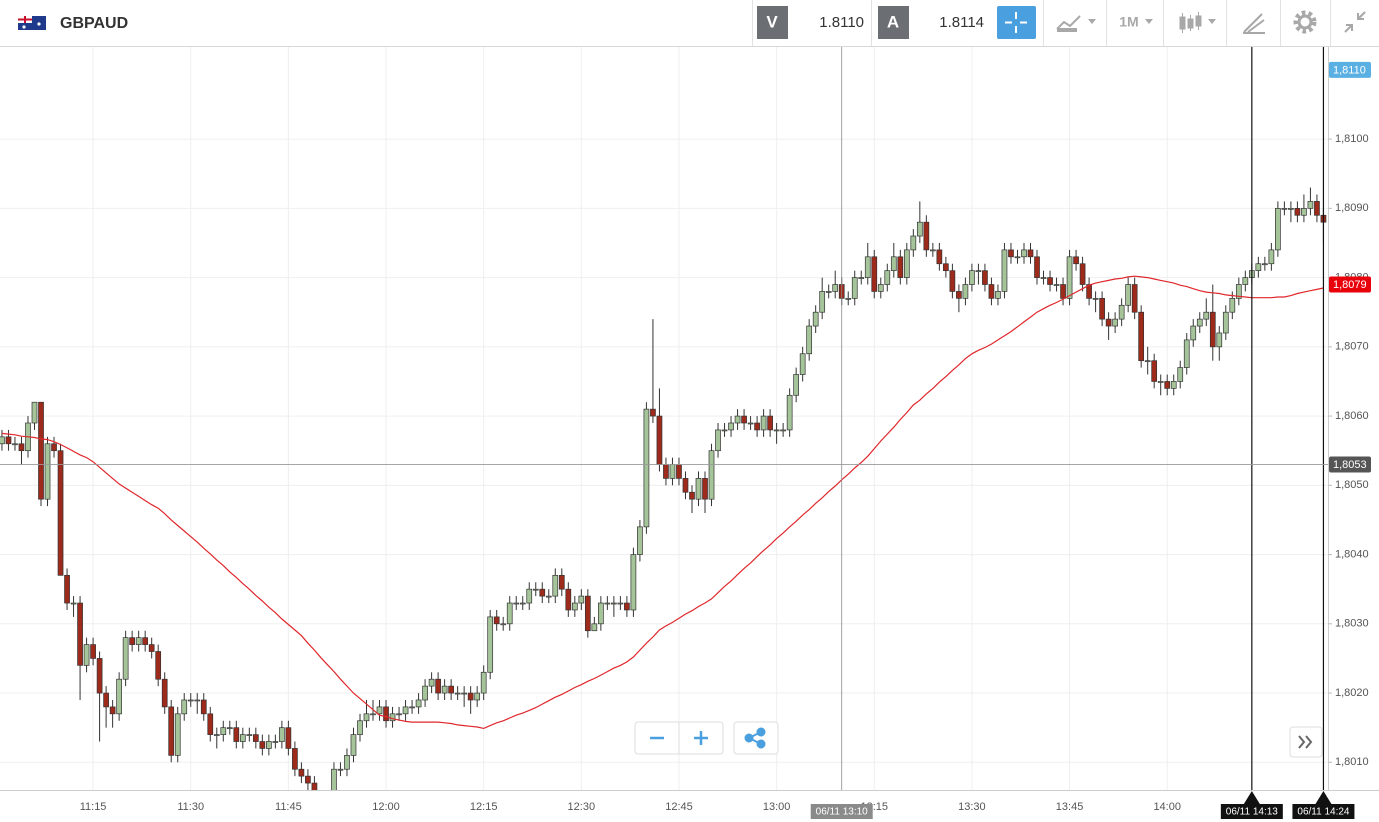 The width and height of the screenshot is (1379, 822). I want to click on toolbar-bg, so click(689, 23).